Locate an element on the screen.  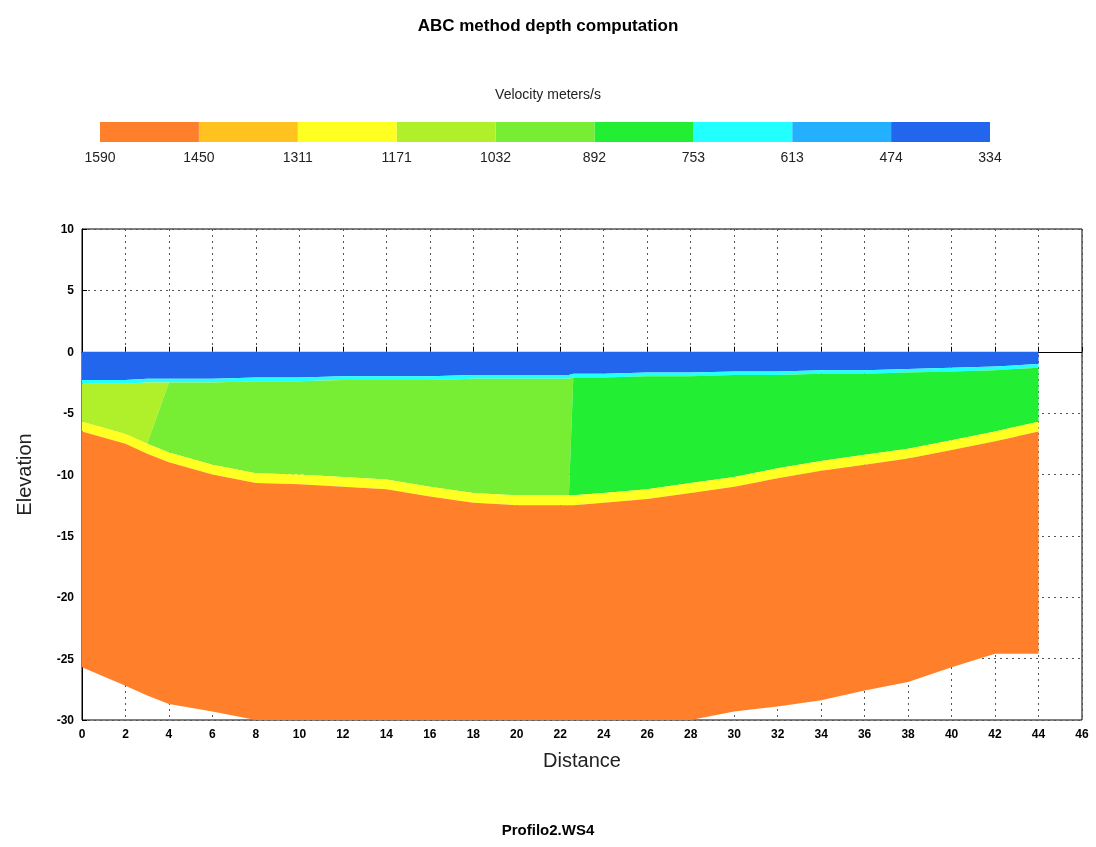
chart-title: ABC method depth computation is located at coordinates (548, 25).